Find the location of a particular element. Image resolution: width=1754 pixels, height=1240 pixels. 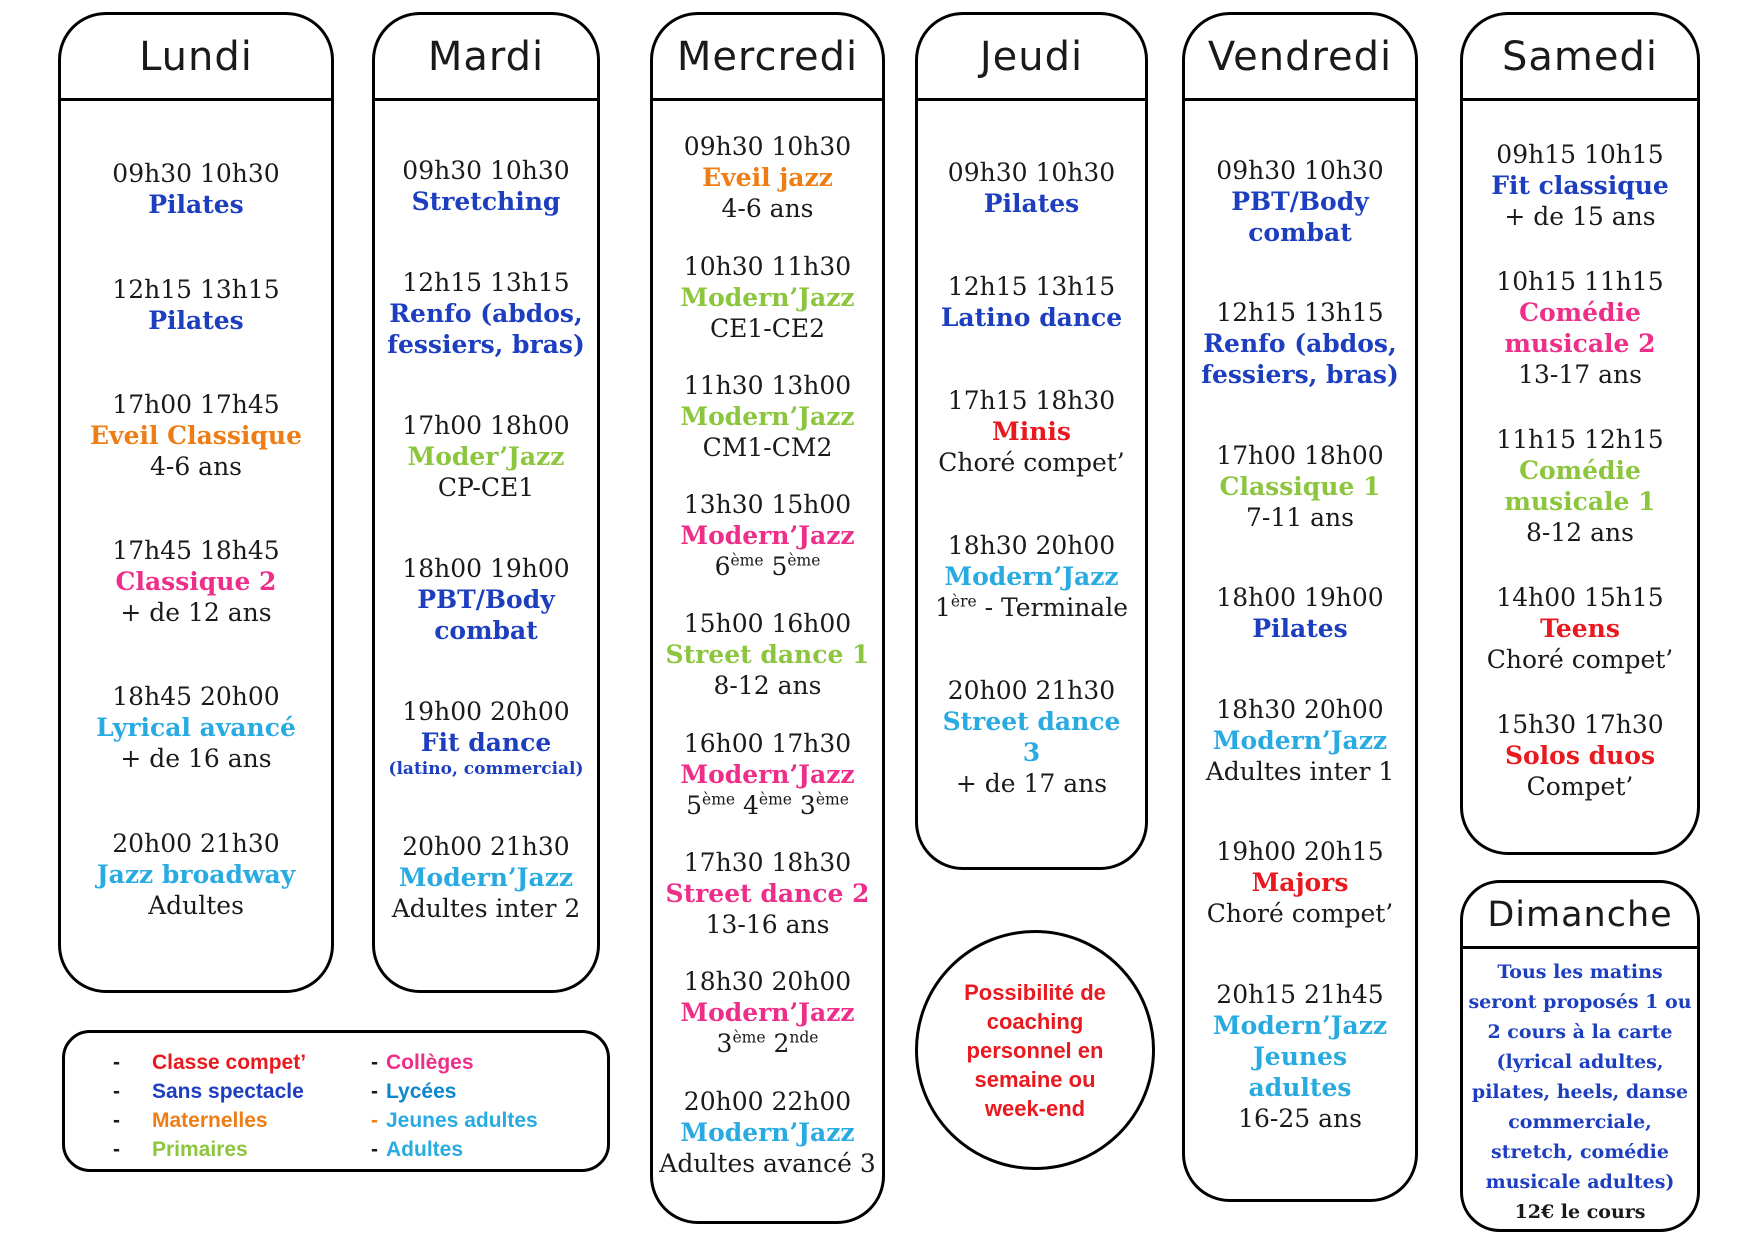

slot-time: 17h00 17h45 is located at coordinates (196, 404).